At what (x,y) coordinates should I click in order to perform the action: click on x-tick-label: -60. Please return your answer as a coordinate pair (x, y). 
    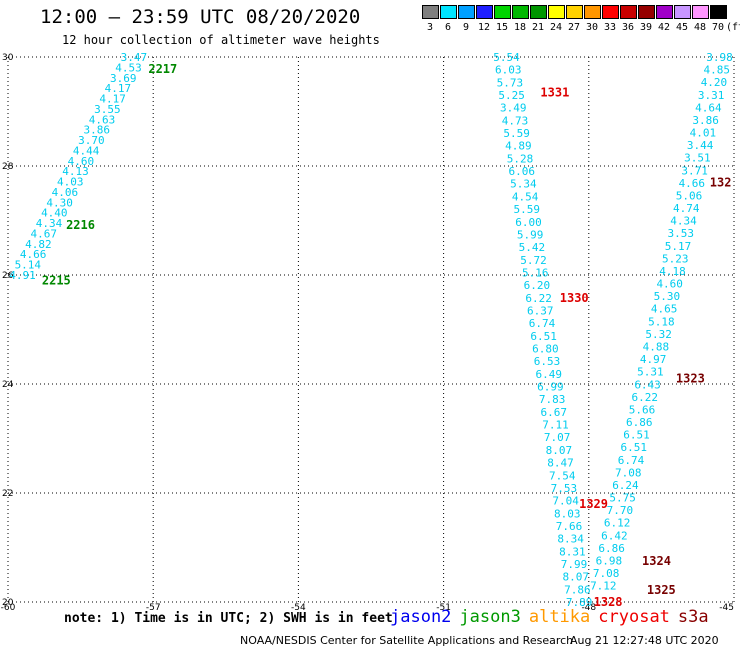
    Looking at the image, I should click on (8, 606).